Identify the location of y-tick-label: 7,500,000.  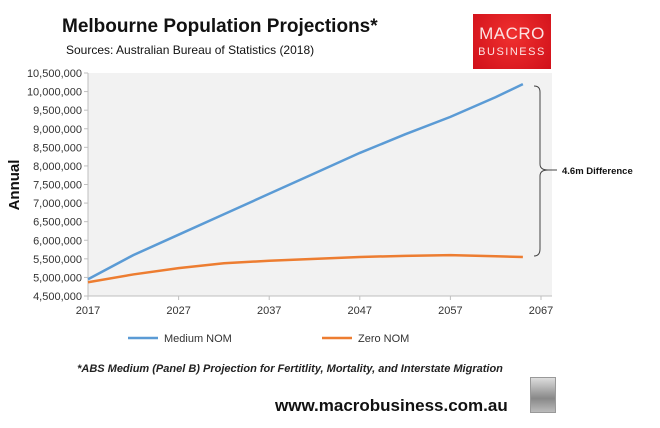
(57, 186).